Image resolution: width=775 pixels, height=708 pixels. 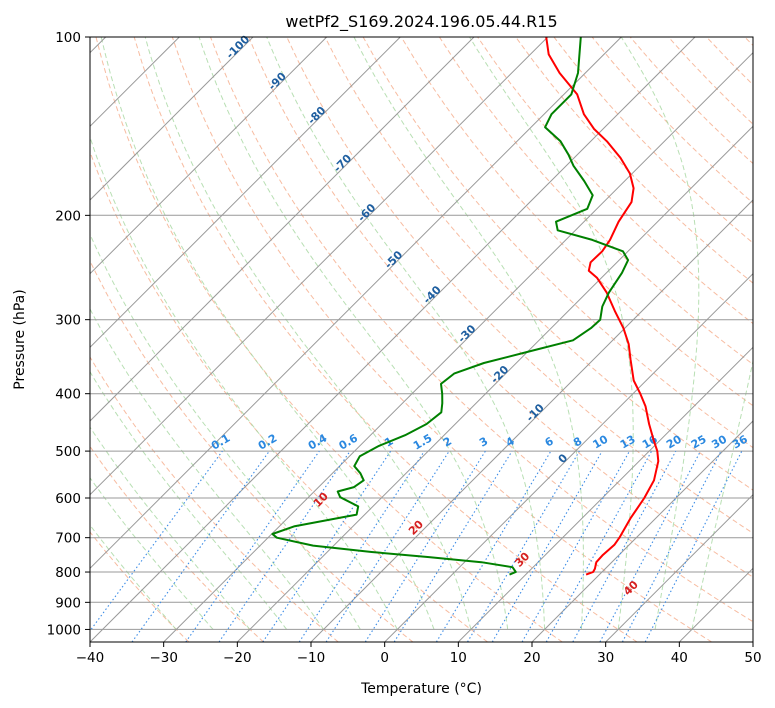 What do you see at coordinates (531, 658) in the screenshot?
I see `x-tick-label: 20` at bounding box center [531, 658].